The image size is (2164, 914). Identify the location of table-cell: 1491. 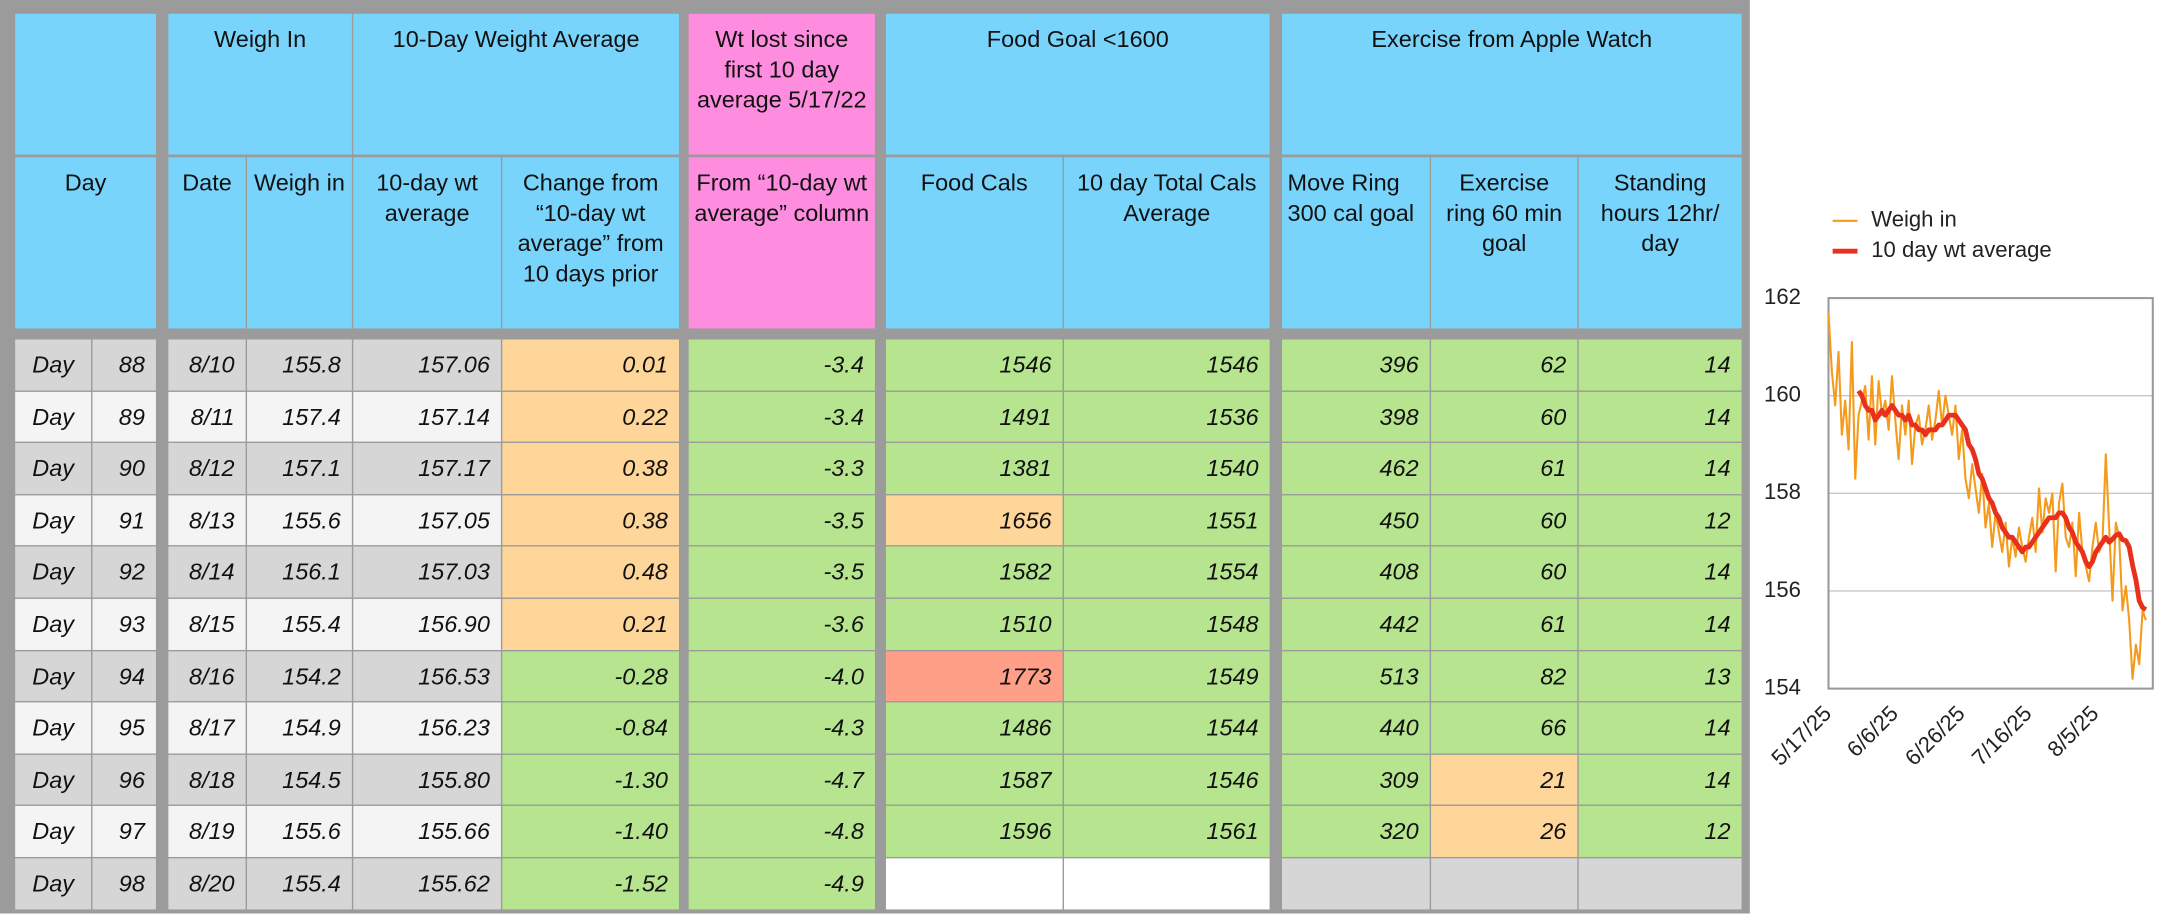
(974, 416).